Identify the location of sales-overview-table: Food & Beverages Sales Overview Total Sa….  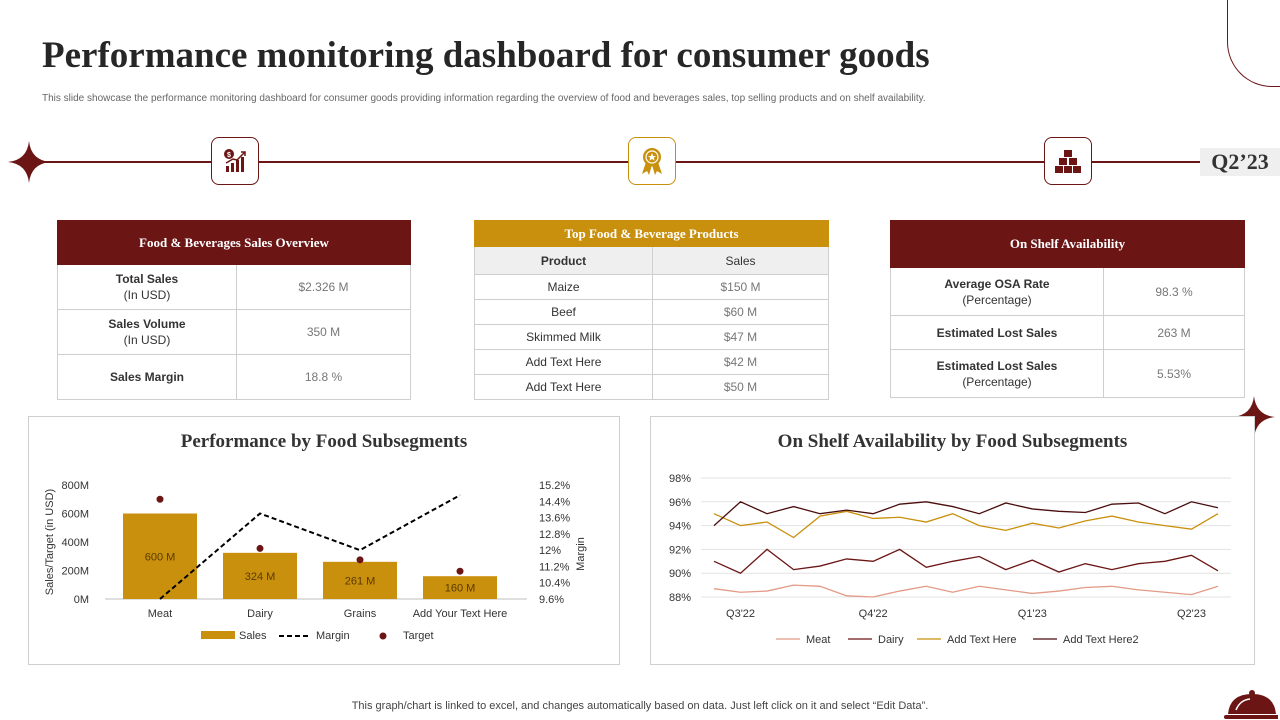
(234, 310).